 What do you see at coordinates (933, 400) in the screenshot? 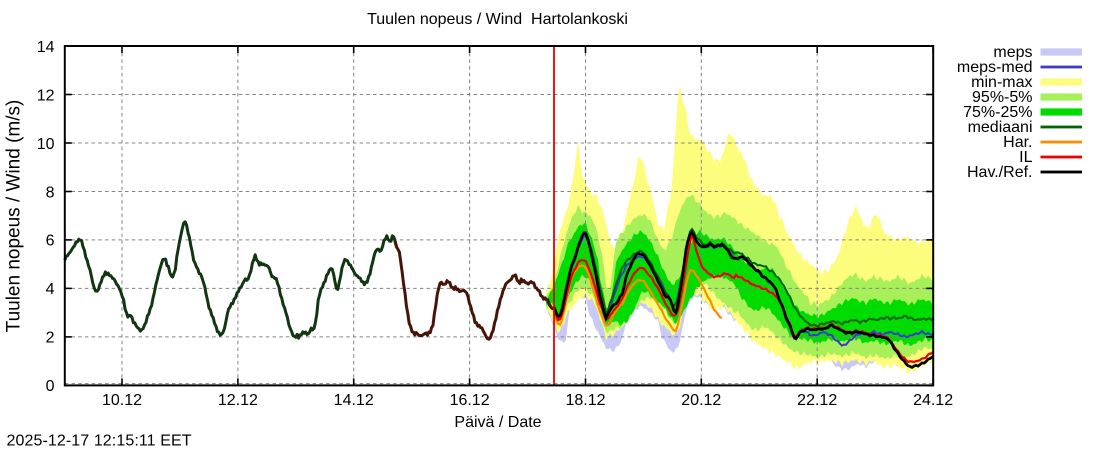
I see `svg-text: 24.12` at bounding box center [933, 400].